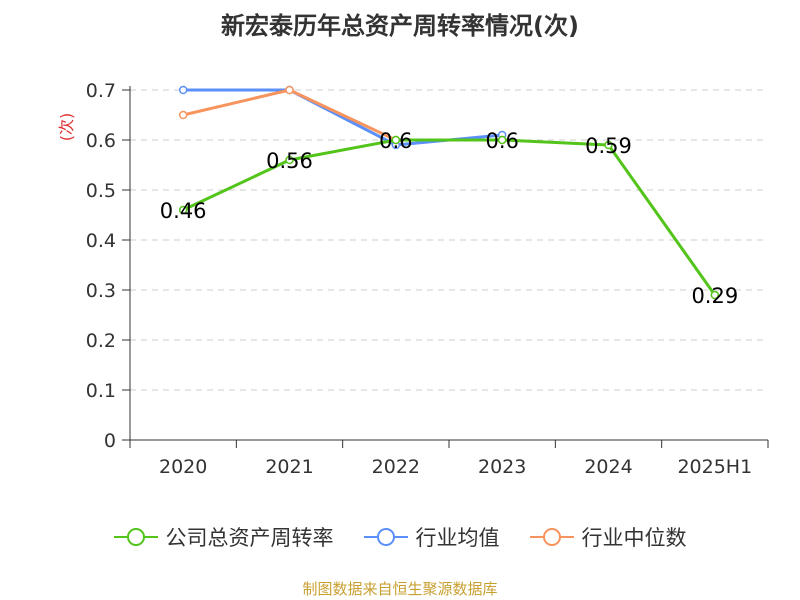  What do you see at coordinates (101, 191) in the screenshot?
I see `y-tick-label: 0.5` at bounding box center [101, 191].